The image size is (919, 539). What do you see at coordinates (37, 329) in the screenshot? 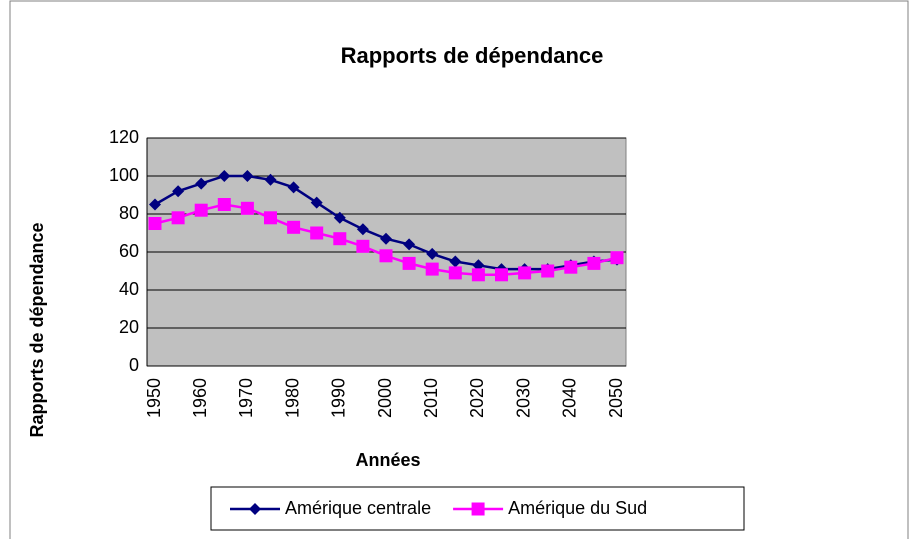
I see `y-axis-label: Rapports de dépendance` at bounding box center [37, 329].